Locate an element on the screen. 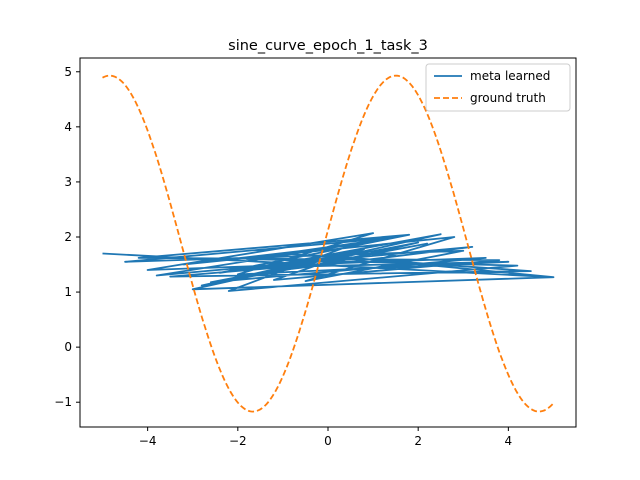  x-tick-label: −4 is located at coordinates (148, 441).